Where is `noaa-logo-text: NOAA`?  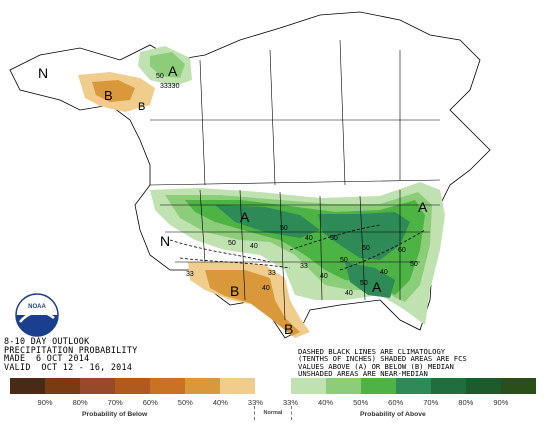 noaa-logo-text: NOAA is located at coordinates (37, 307).